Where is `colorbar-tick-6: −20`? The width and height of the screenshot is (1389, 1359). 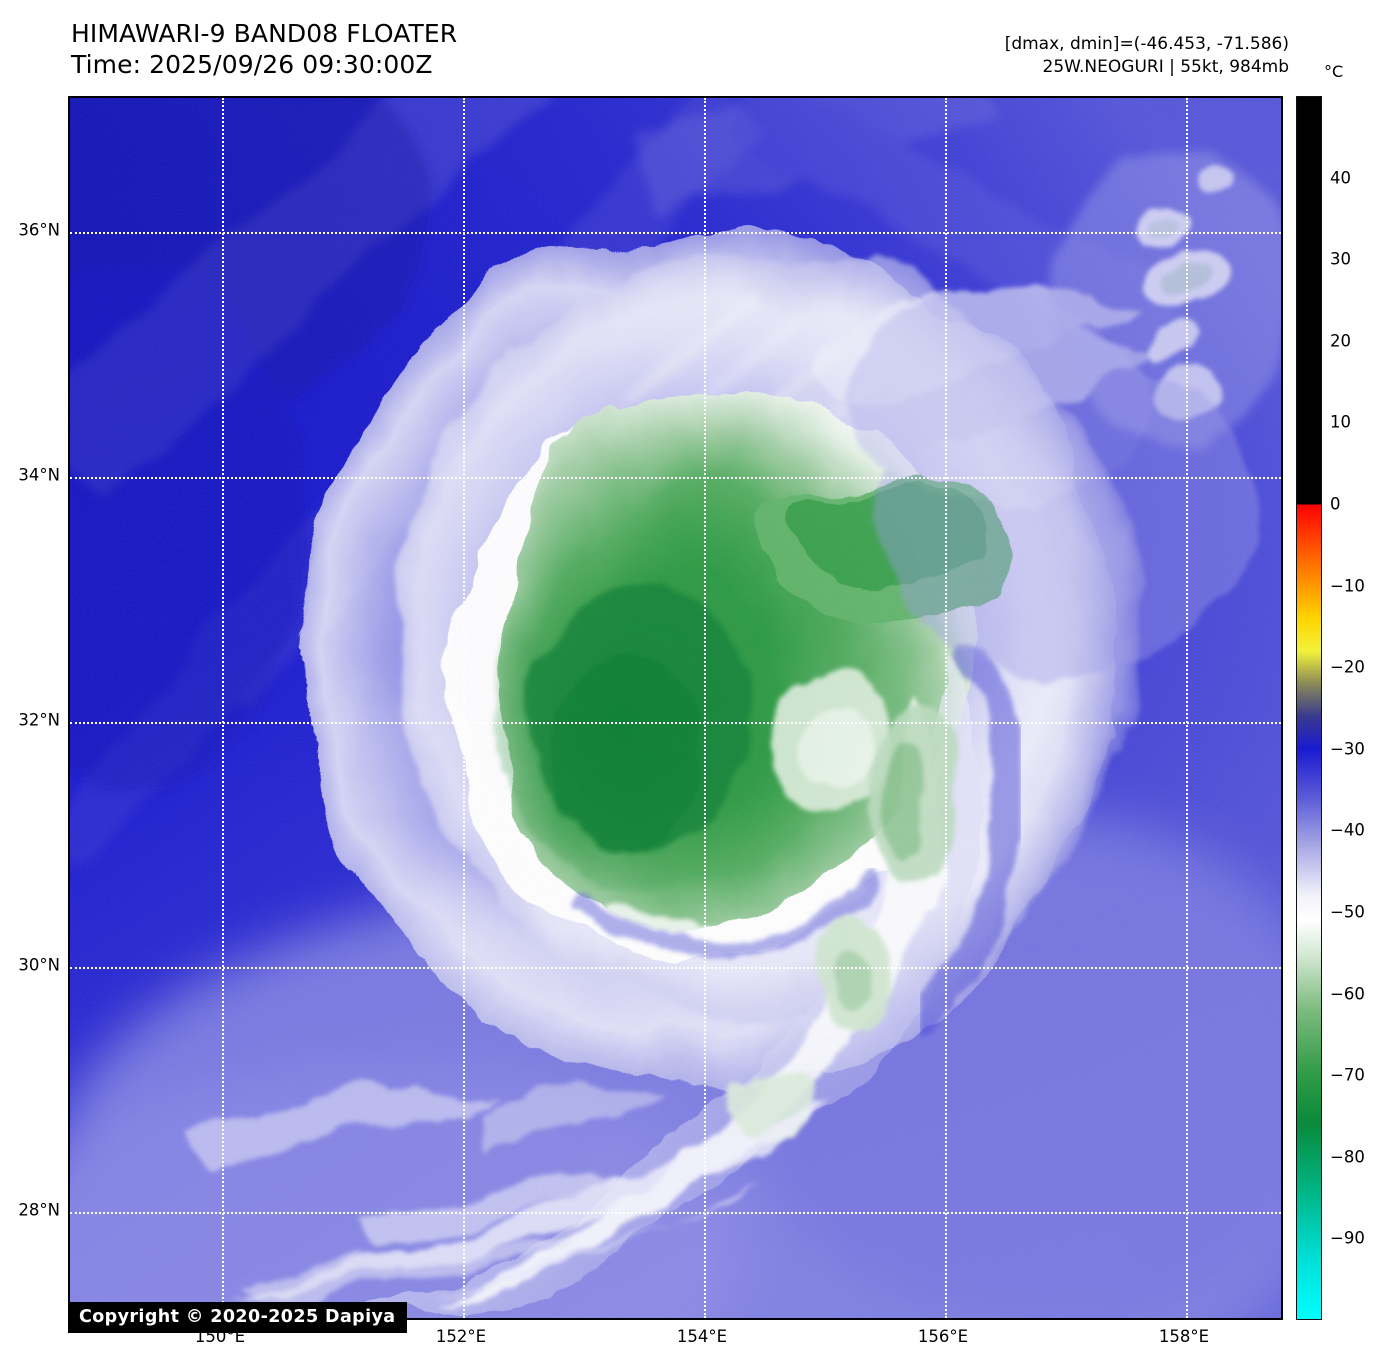
colorbar-tick-6: −20 is located at coordinates (1347, 667).